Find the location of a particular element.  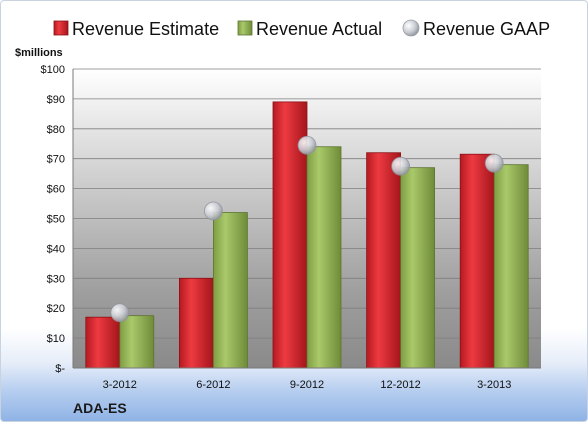

ticker-label: ADA-ES is located at coordinates (100, 408).